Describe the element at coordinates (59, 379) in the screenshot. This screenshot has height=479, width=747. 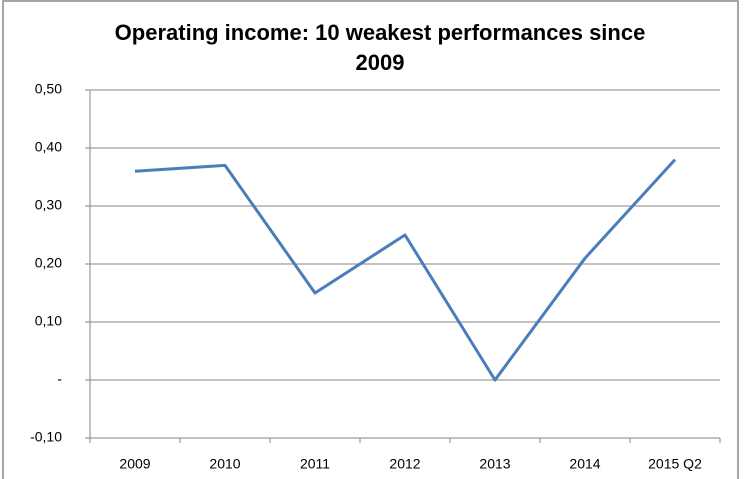
I see `y-tick-label: -` at that location.